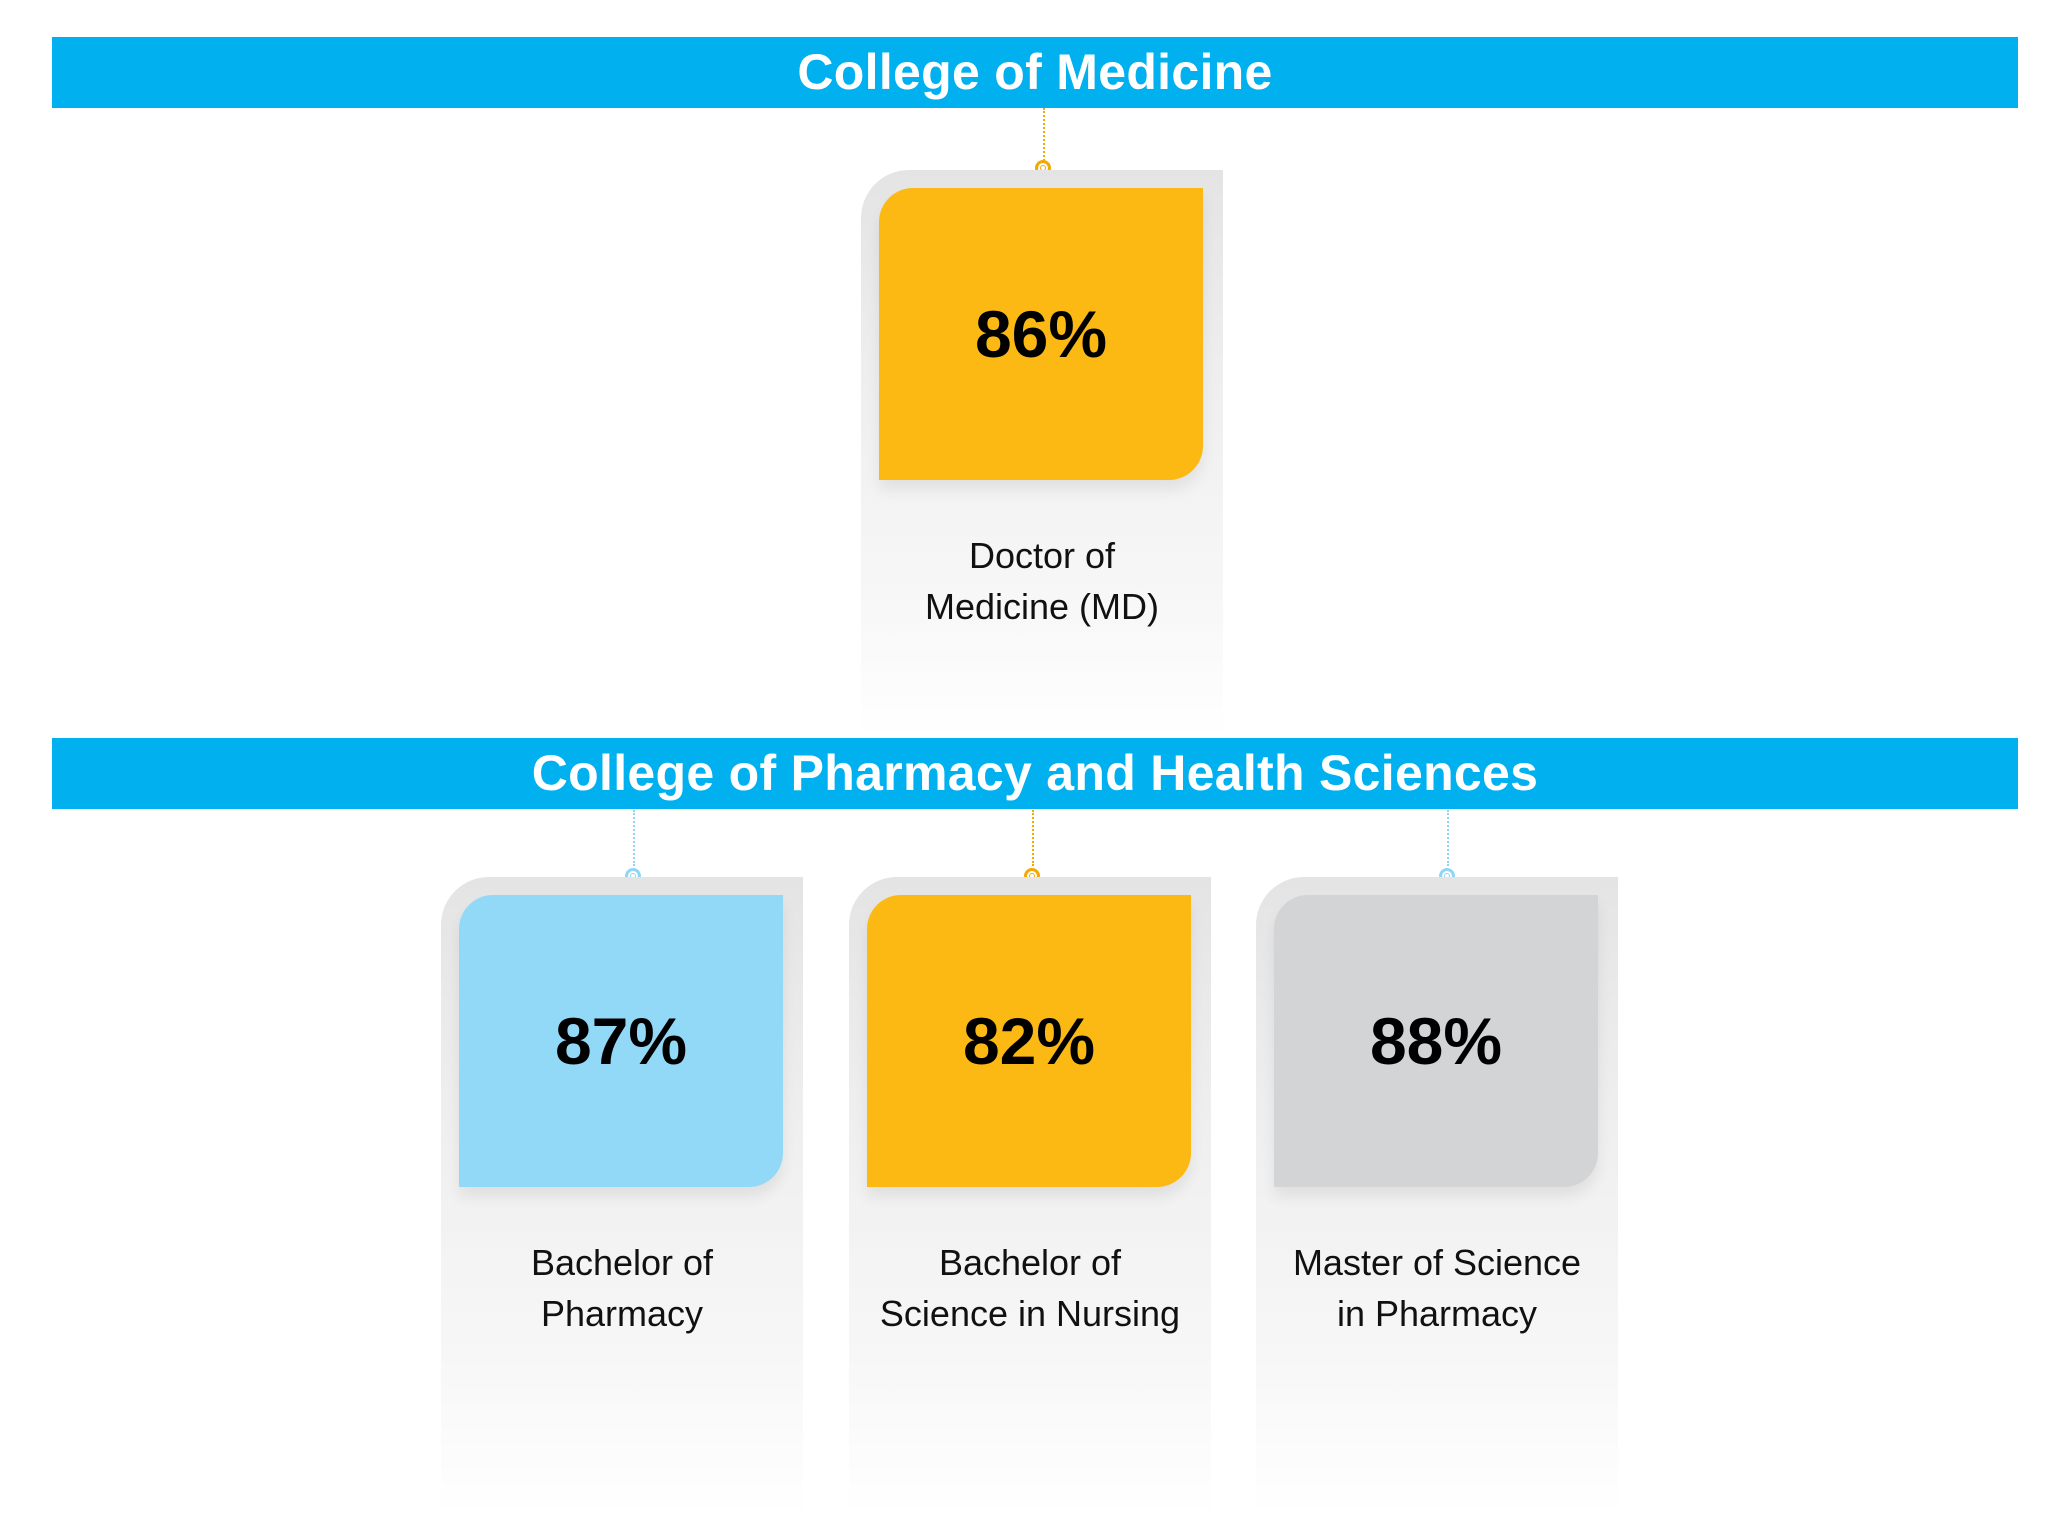 The height and width of the screenshot is (1520, 2056). I want to click on percentage-tile: 82%, so click(1029, 1041).